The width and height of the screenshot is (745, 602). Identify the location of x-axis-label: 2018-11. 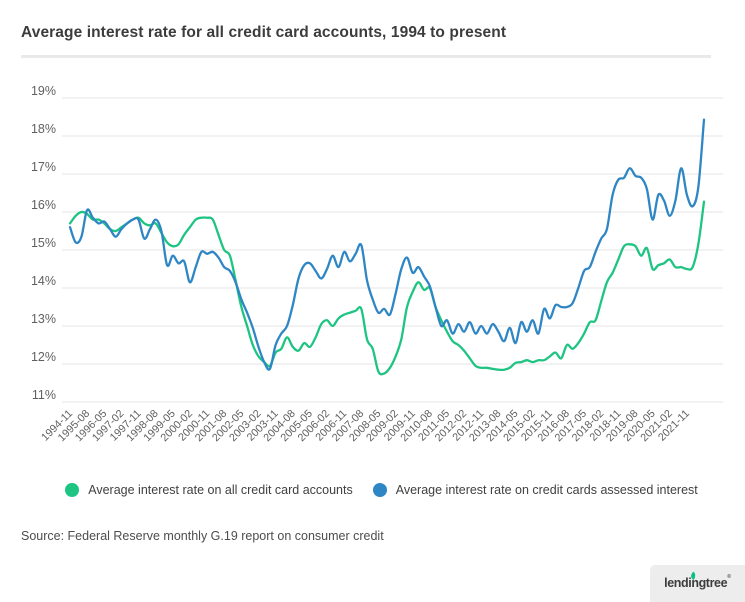
(606, 426).